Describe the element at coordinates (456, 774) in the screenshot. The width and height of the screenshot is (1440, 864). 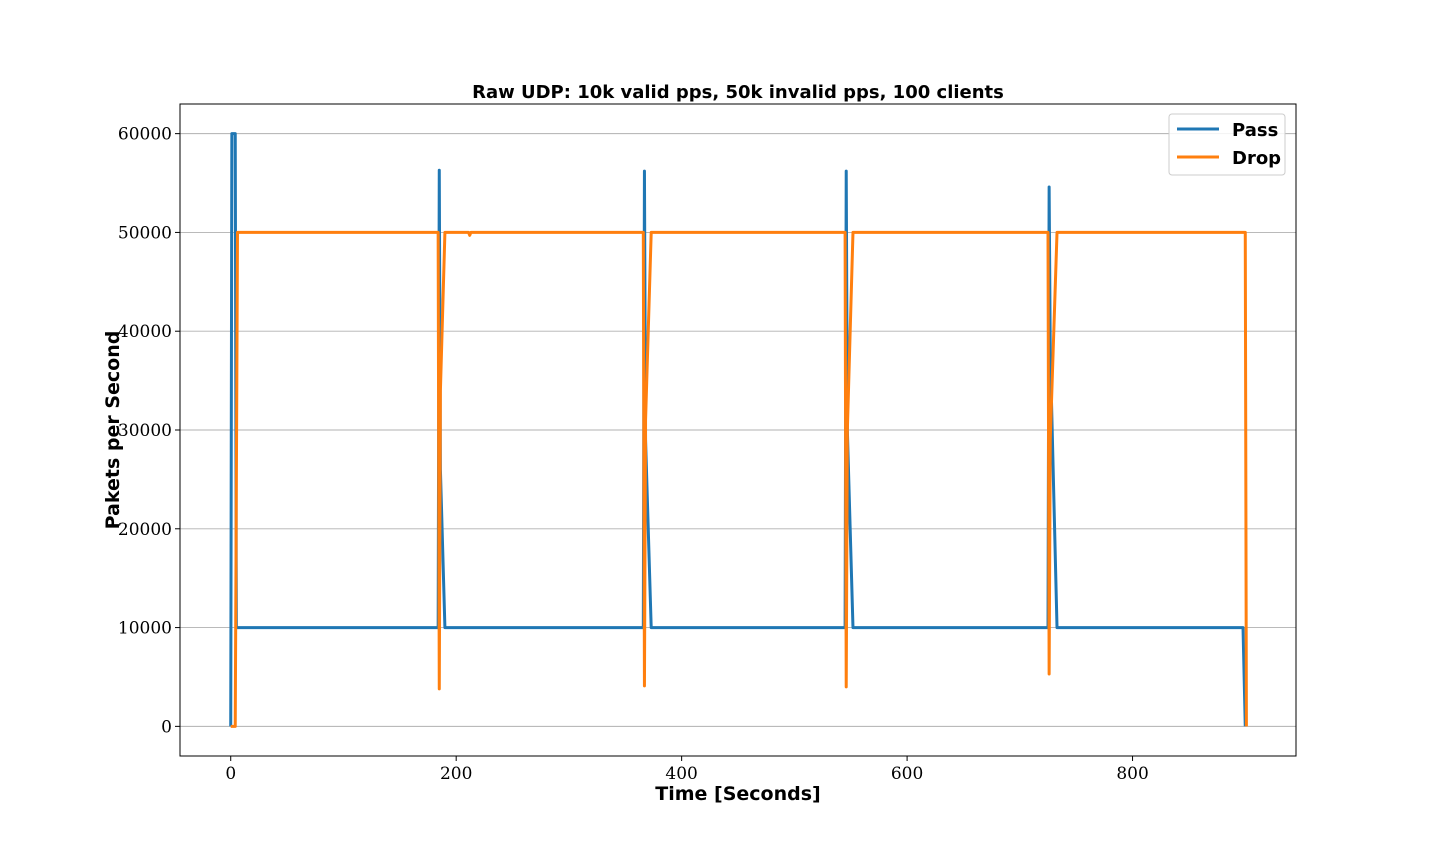
I see `x-tick-label: 200` at that location.